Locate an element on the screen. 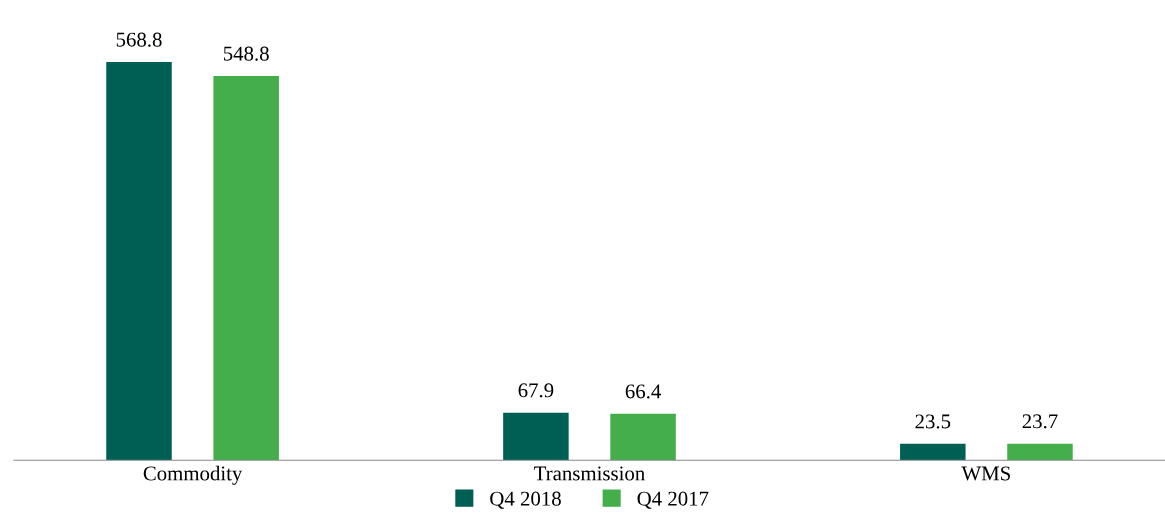 The image size is (1165, 526). legend-label: Q4 2017 is located at coordinates (673, 500).